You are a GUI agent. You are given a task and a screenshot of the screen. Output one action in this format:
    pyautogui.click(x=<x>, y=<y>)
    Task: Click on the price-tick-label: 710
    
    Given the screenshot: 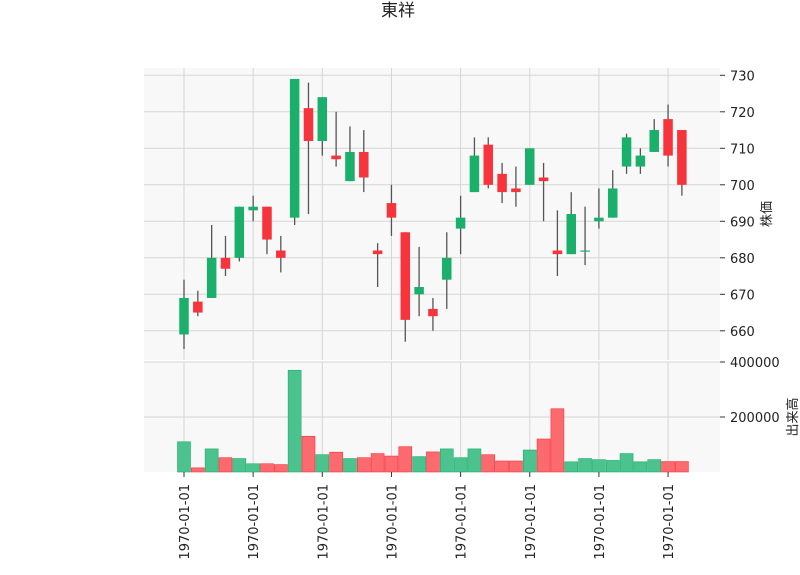 What is the action you would take?
    pyautogui.click(x=742, y=149)
    